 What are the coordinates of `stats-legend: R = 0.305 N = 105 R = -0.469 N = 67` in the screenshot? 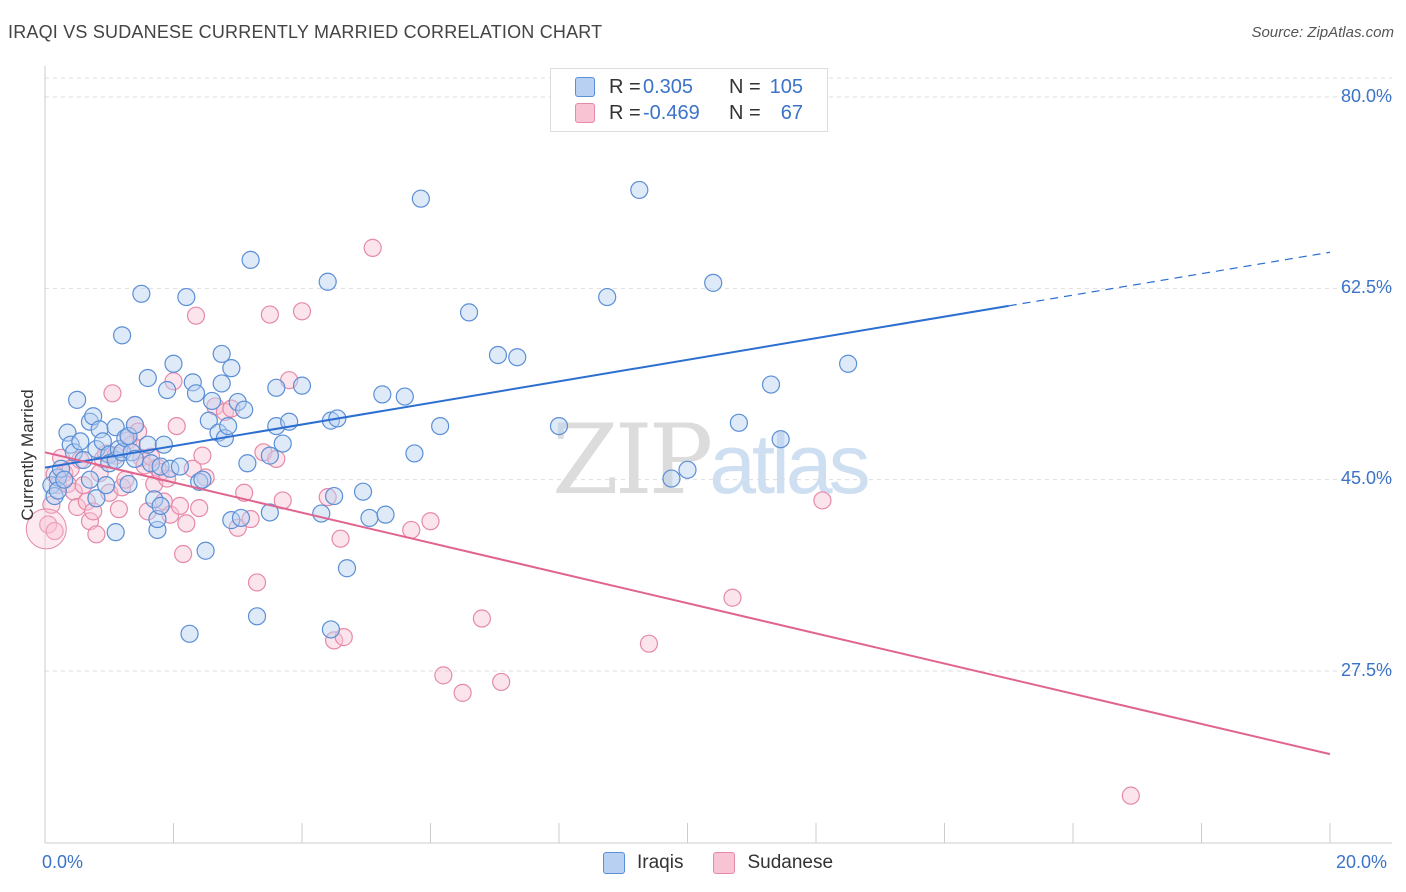 It's located at (689, 100).